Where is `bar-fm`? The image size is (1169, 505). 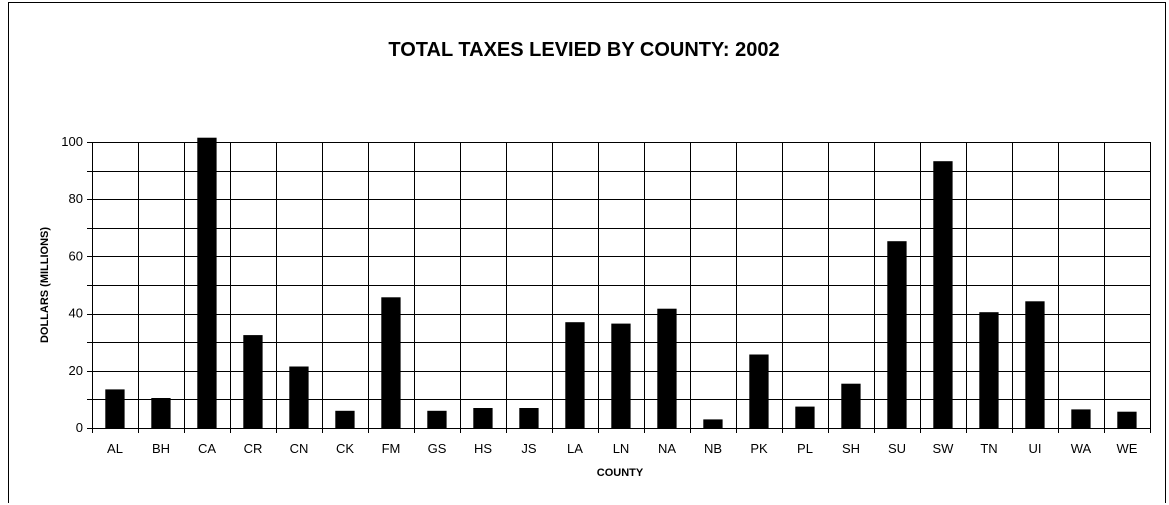 bar-fm is located at coordinates (391, 362).